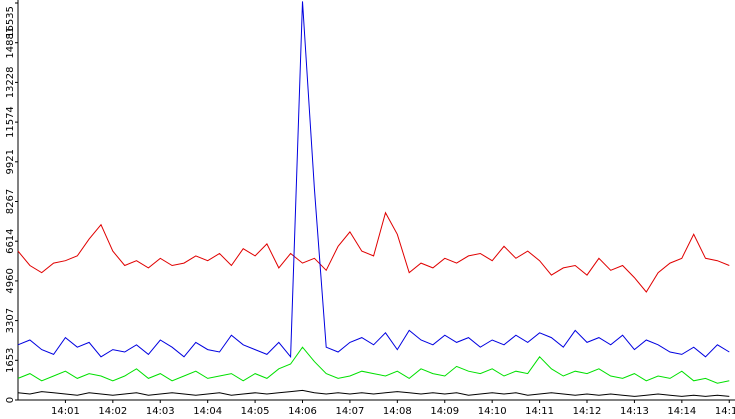 The image size is (735, 419). What do you see at coordinates (10, 22) in the screenshot?
I see `y-tick-label: 16535` at bounding box center [10, 22].